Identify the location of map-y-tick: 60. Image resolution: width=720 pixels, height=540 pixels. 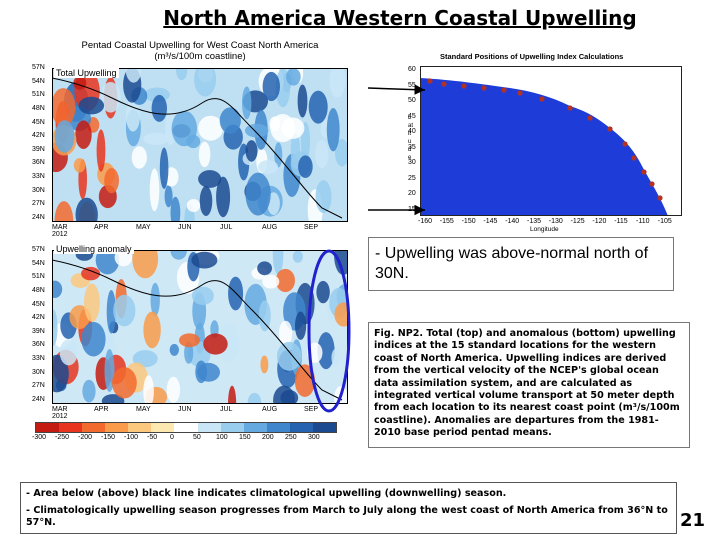
(412, 69).